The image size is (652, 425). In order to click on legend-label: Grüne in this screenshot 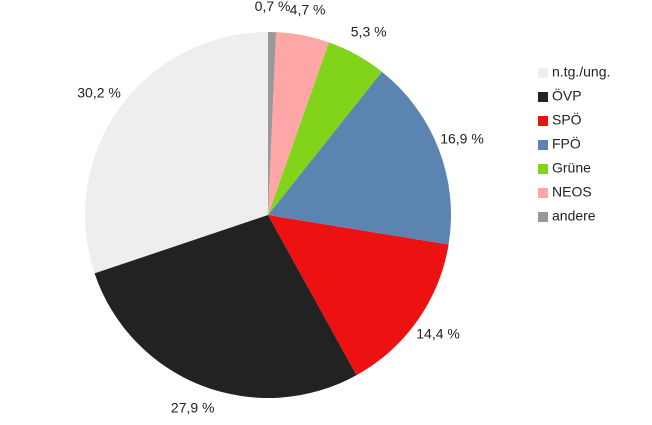, I will do `click(571, 168)`.